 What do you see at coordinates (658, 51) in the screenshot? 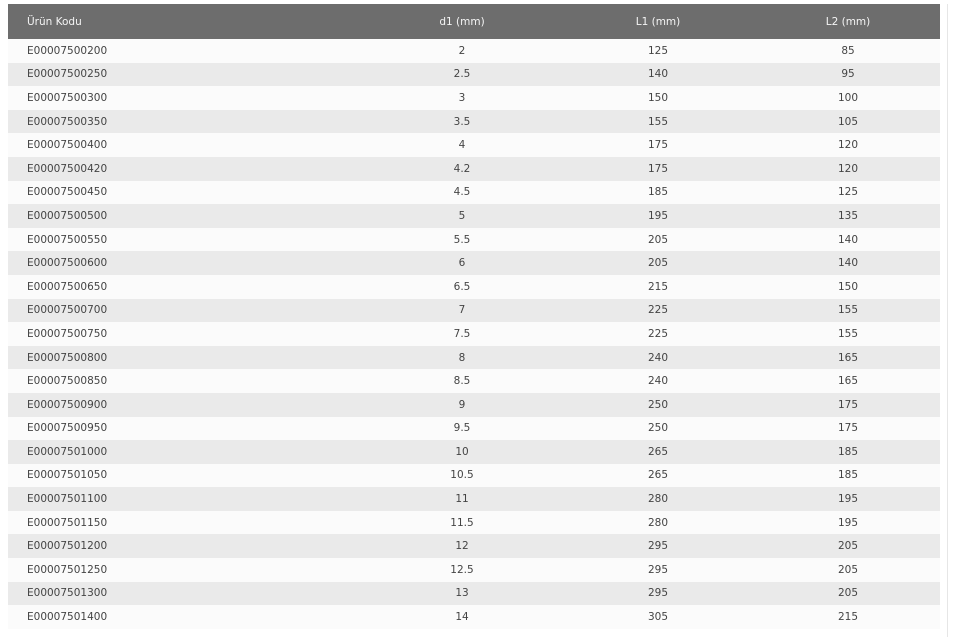
I see `cell-l1: 125` at bounding box center [658, 51].